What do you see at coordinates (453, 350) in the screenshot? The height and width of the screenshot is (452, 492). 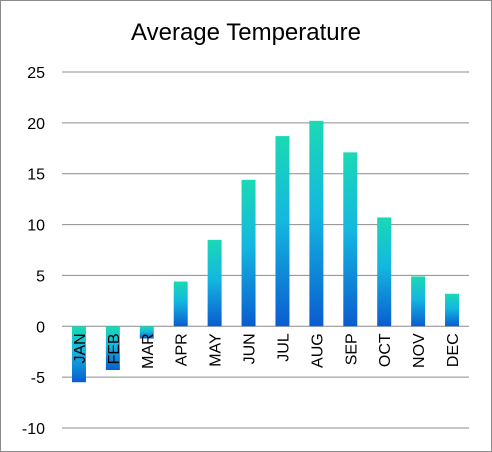 I see `x-tick-label: DEC` at bounding box center [453, 350].